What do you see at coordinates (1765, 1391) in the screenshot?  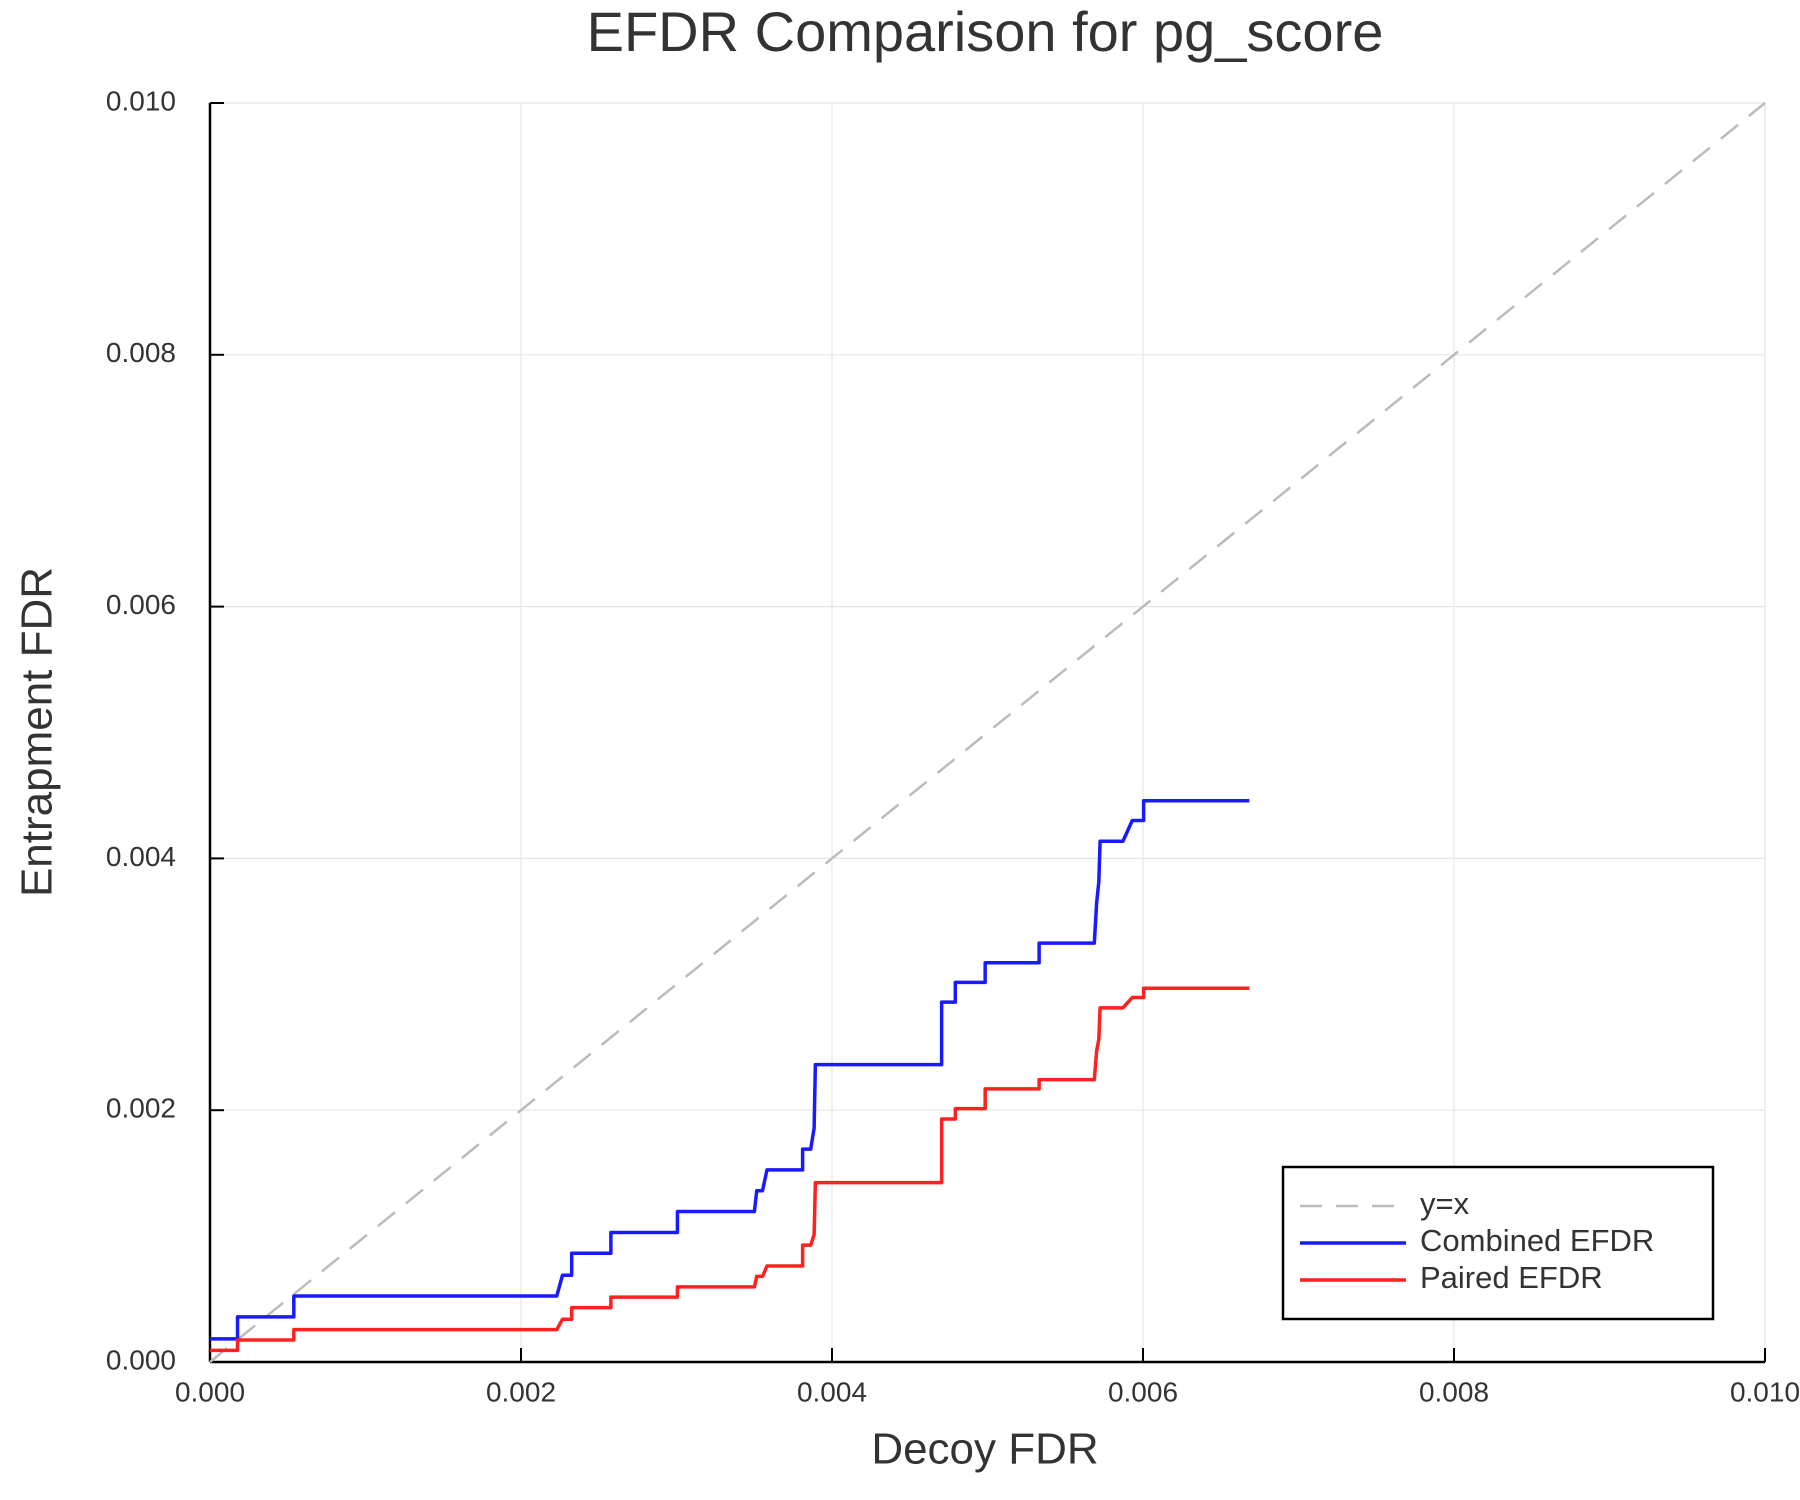 I see `x-tick-label: 0.010` at bounding box center [1765, 1391].